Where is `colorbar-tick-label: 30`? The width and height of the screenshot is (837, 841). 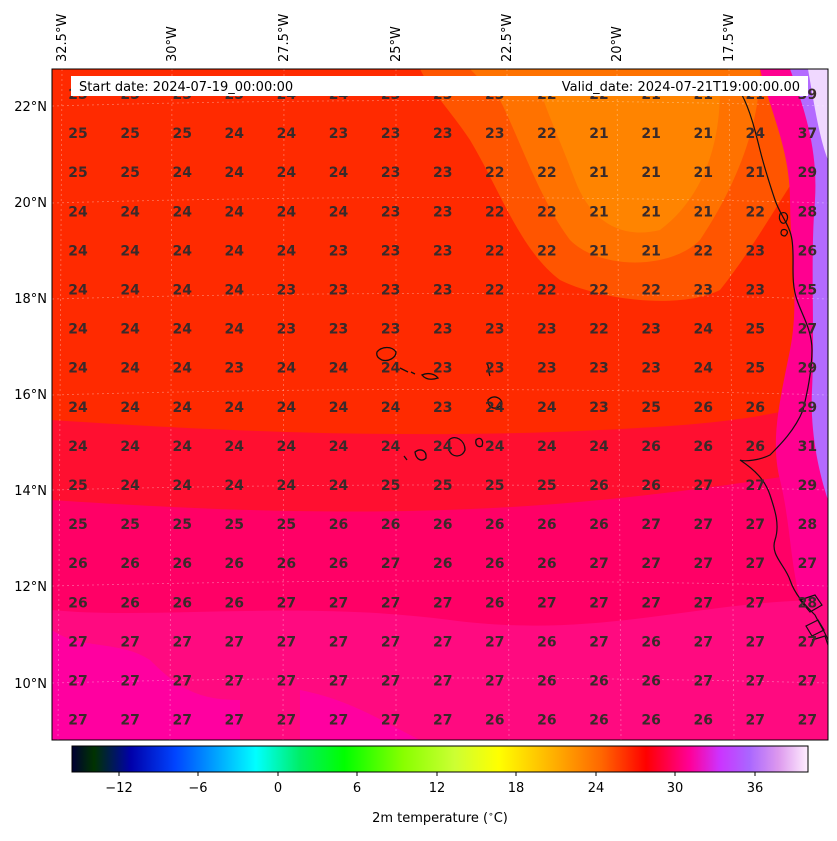
colorbar-tick-label: 30 is located at coordinates (675, 788).